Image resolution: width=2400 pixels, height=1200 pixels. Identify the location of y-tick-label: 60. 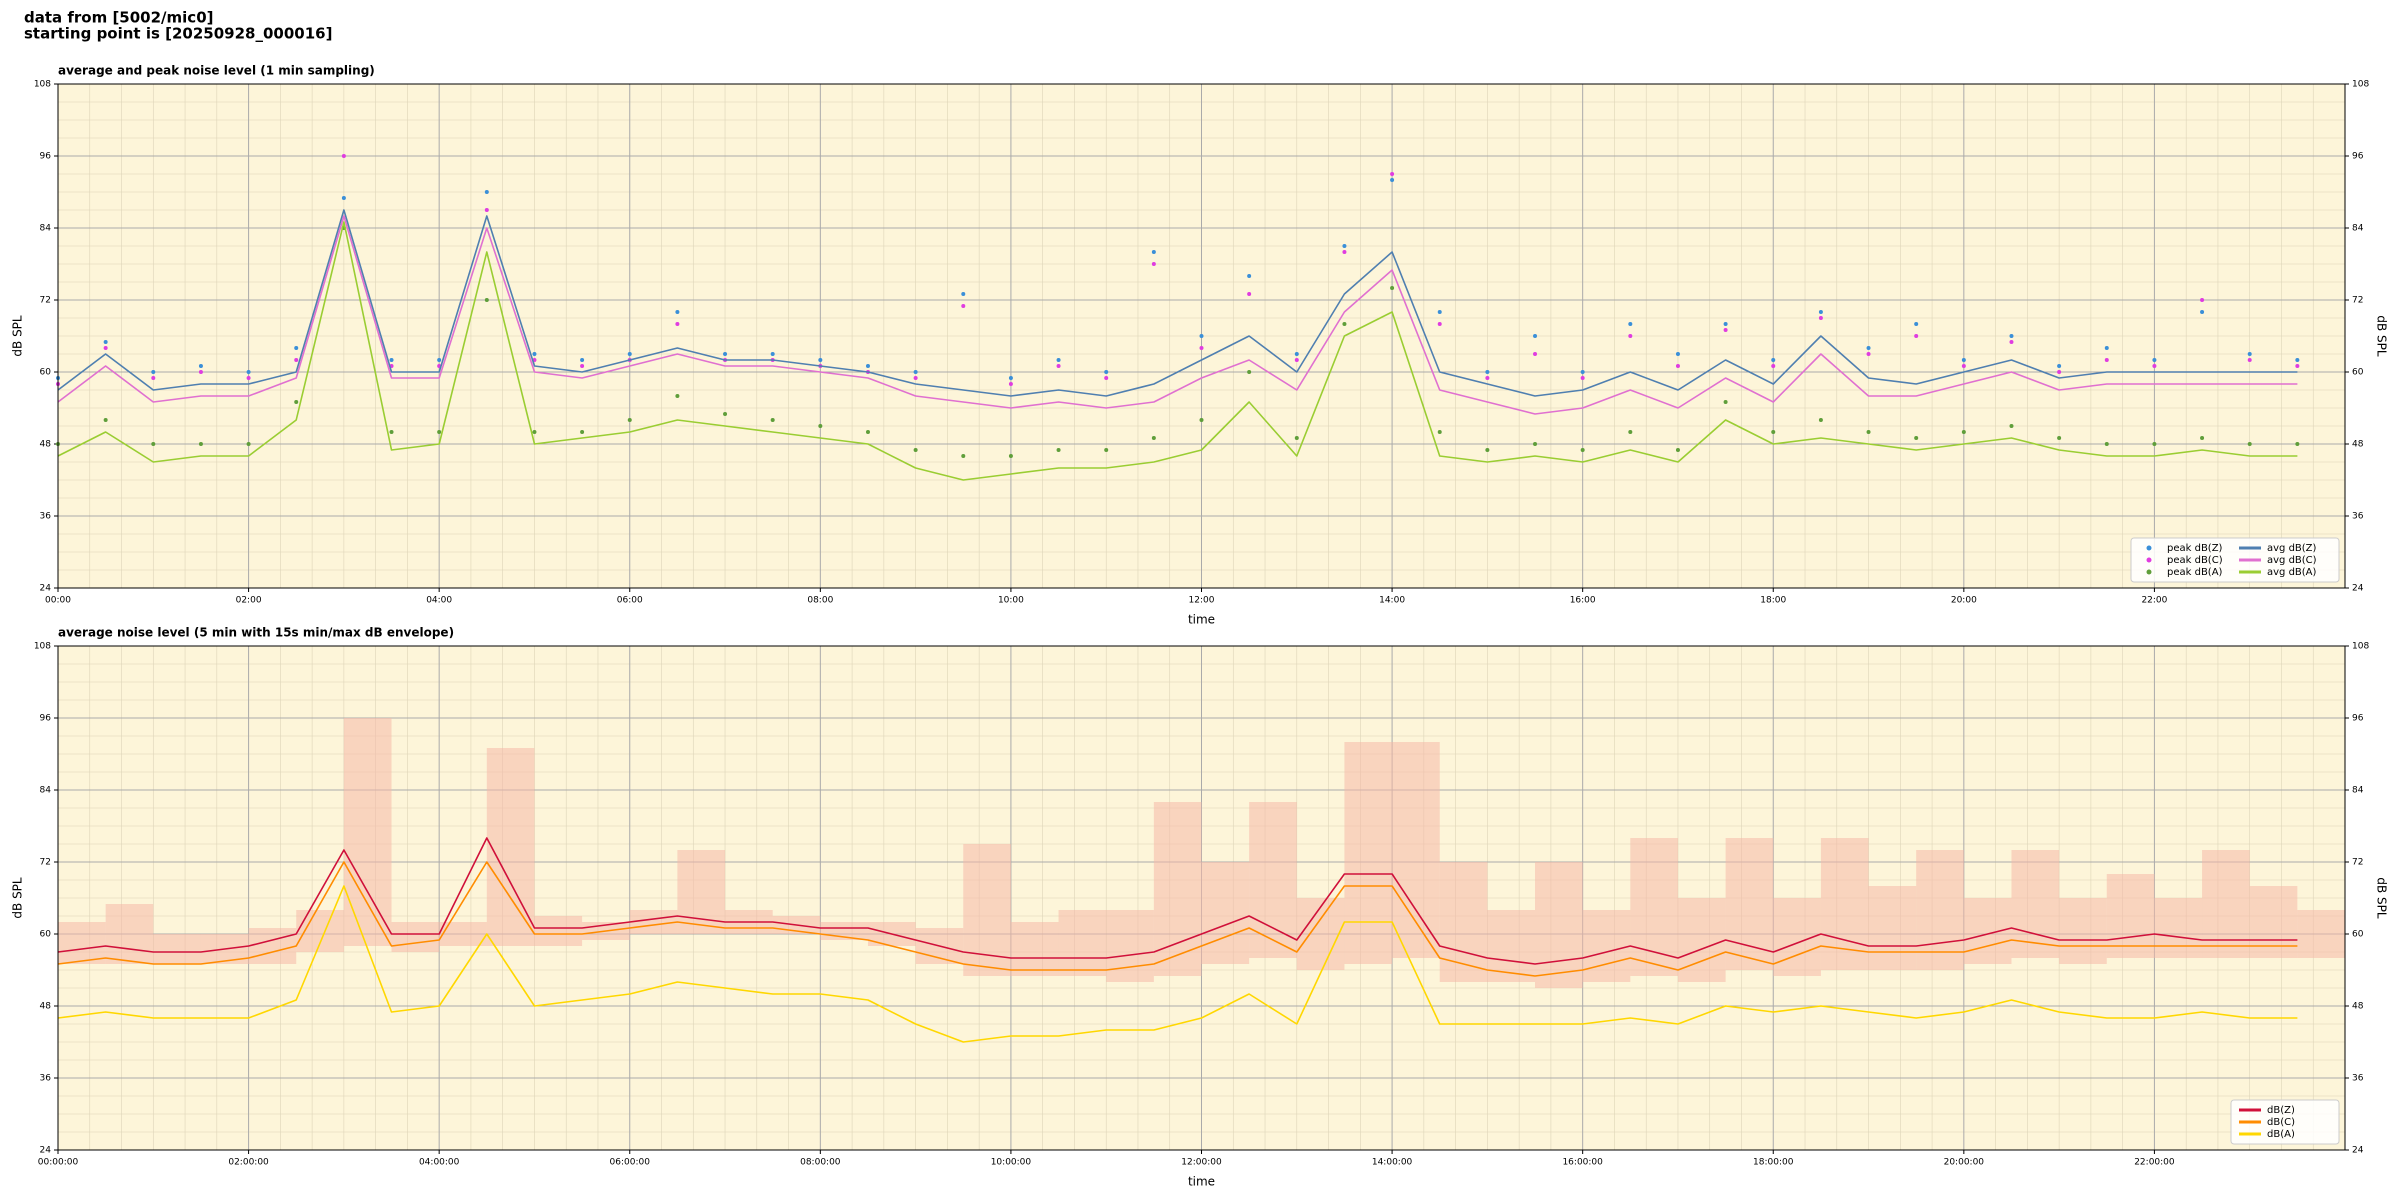
(46, 373).